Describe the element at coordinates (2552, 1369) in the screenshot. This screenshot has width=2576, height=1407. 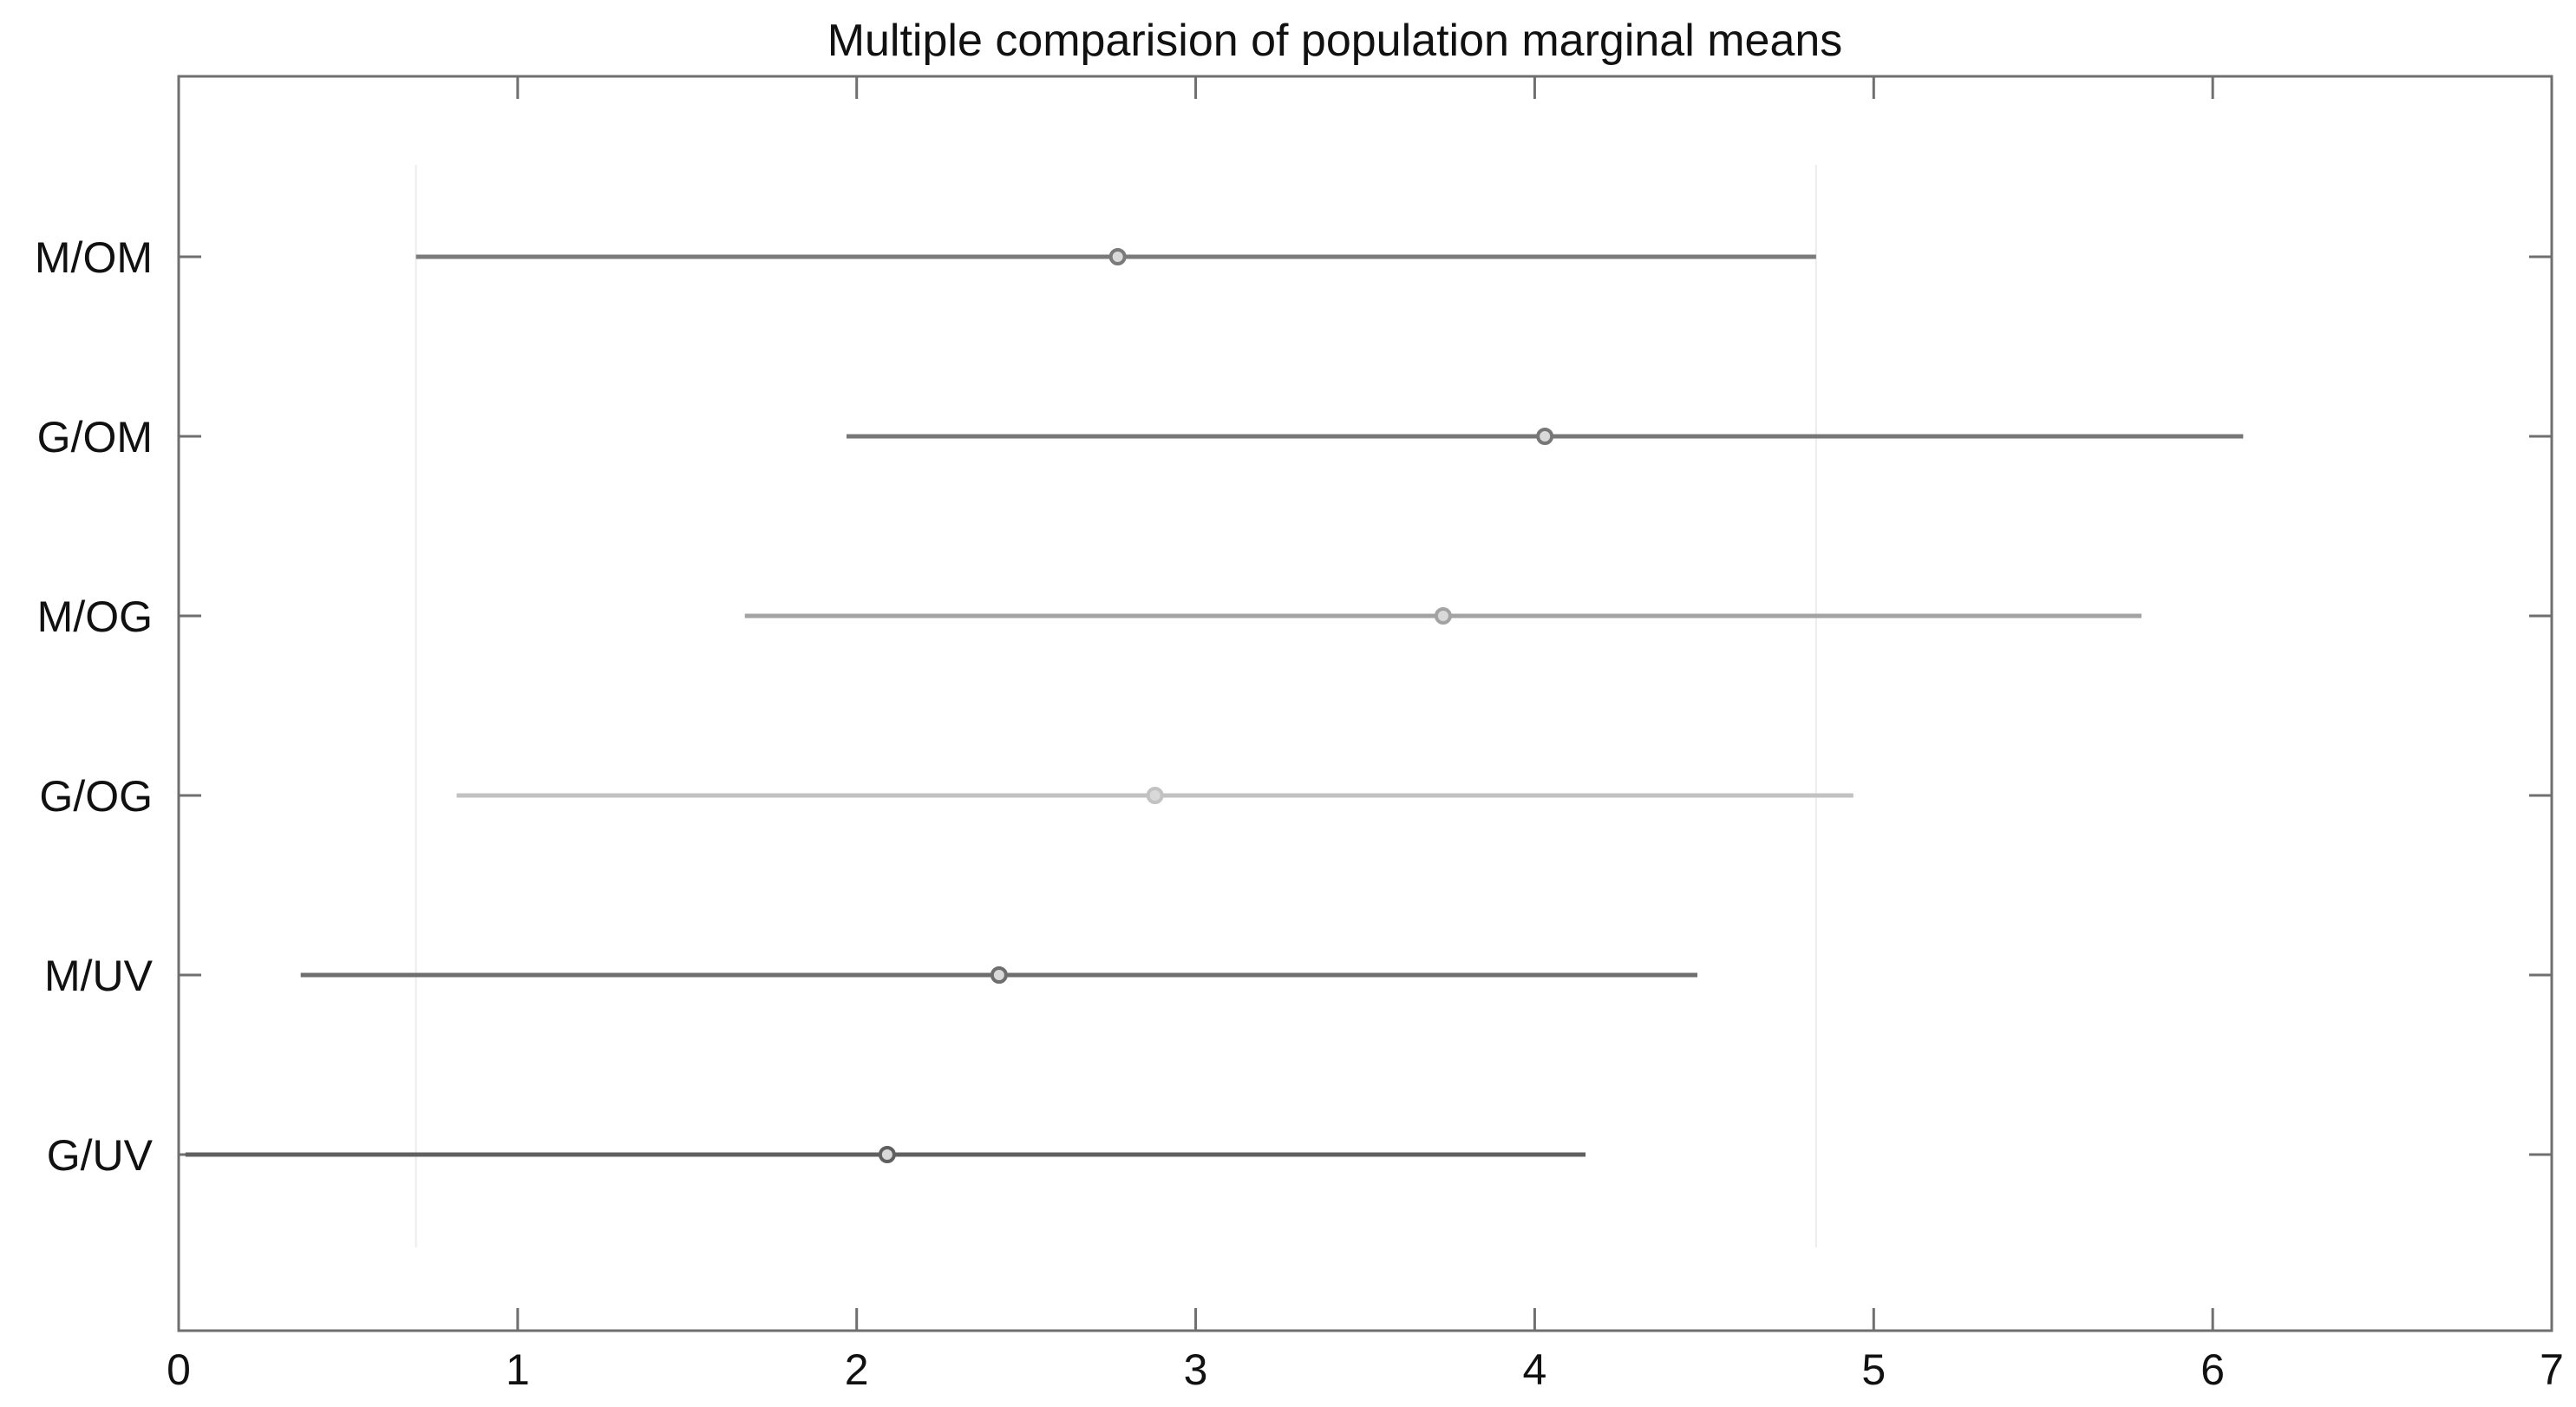
I see `x-tick-label-7: 7` at that location.